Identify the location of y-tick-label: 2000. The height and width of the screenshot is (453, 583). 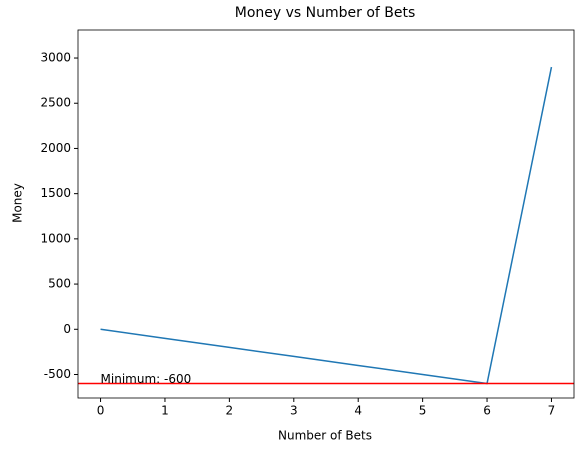
(55, 148).